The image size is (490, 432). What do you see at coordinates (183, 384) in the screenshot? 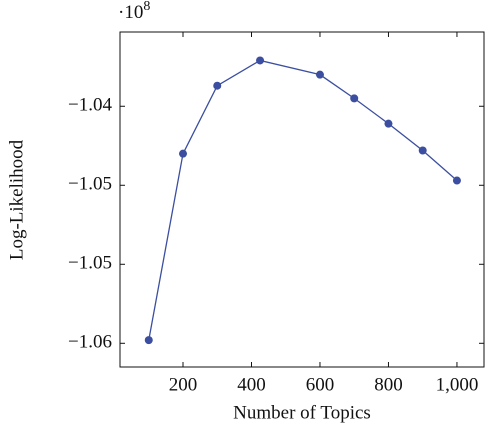
I see `x-tick-label: 200` at bounding box center [183, 384].